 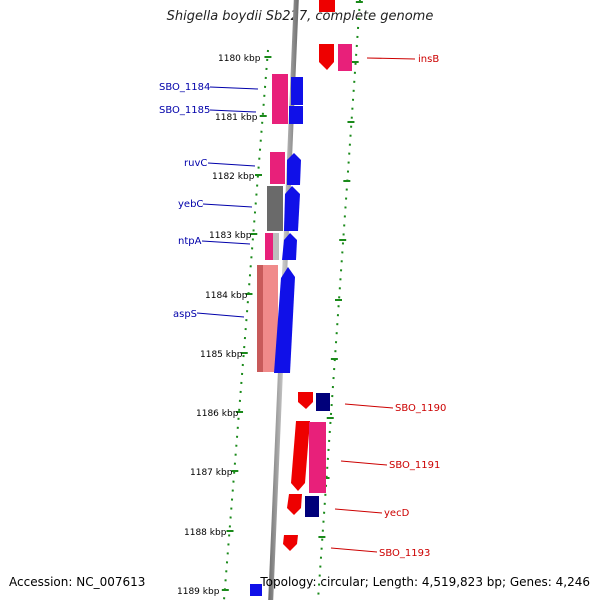 What do you see at coordinates (239, 59) in the screenshot?
I see `tick-label-1180: 1180 kbp` at bounding box center [239, 59].